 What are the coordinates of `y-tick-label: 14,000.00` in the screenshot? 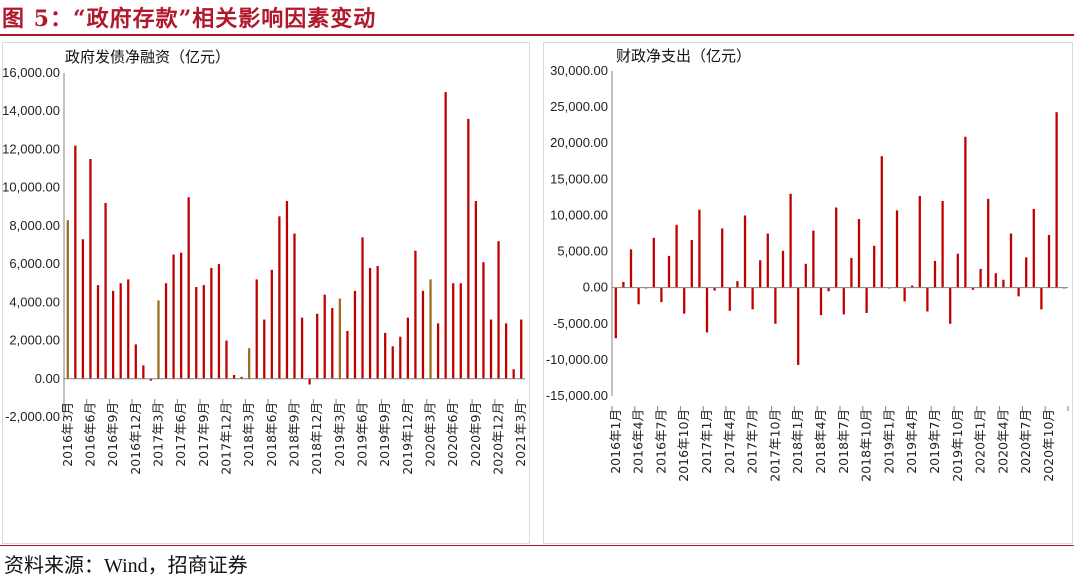 It's located at (31, 110).